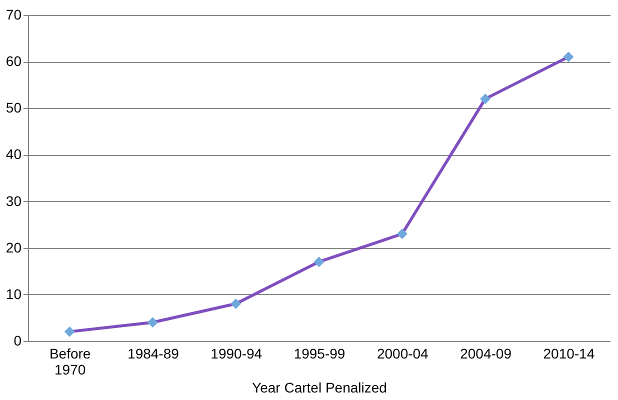  Describe the element at coordinates (320, 354) in the screenshot. I see `x-tick-label: 1995-99` at that location.